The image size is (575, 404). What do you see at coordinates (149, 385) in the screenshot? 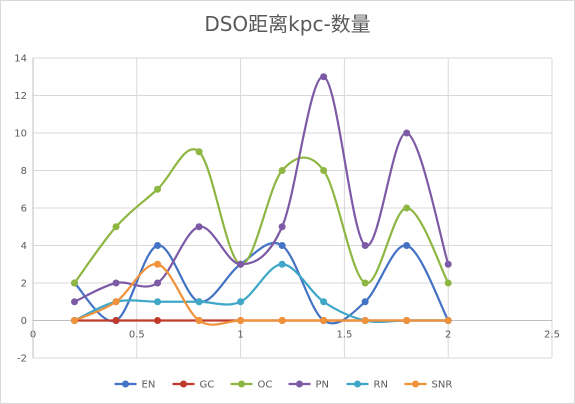
I see `legend-label-en: EN` at bounding box center [149, 385].